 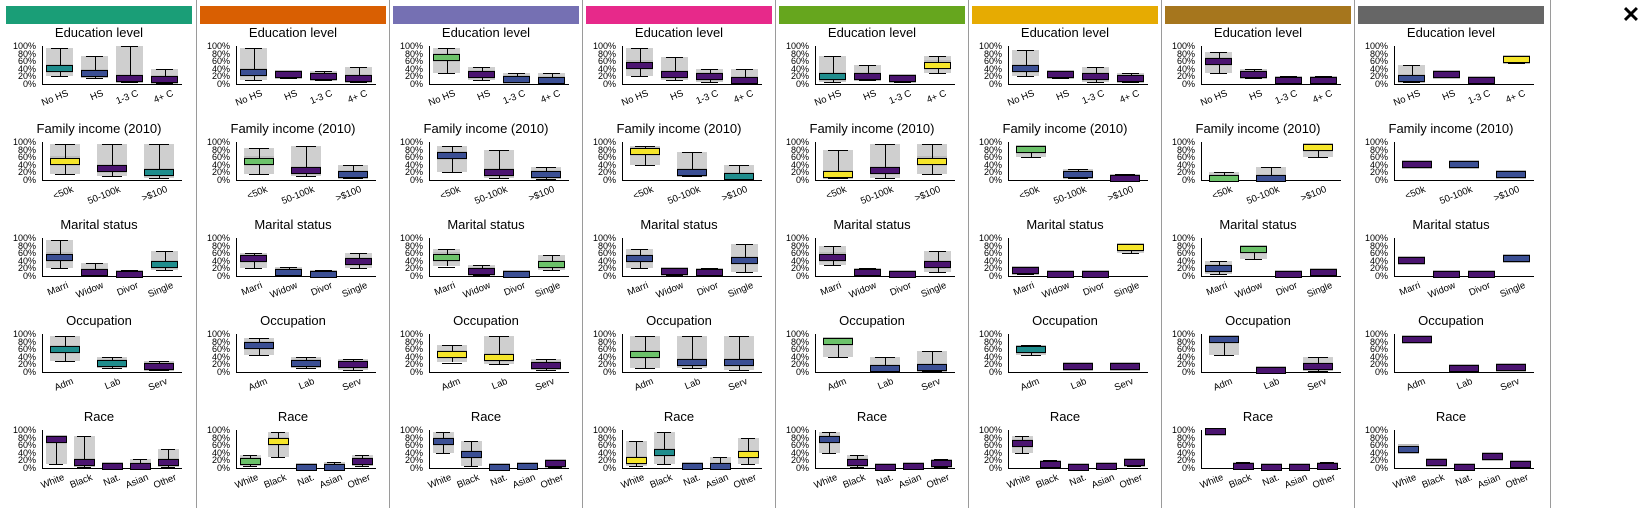 What do you see at coordinates (1065, 32) in the screenshot?
I see `panel-title: Education level` at bounding box center [1065, 32].